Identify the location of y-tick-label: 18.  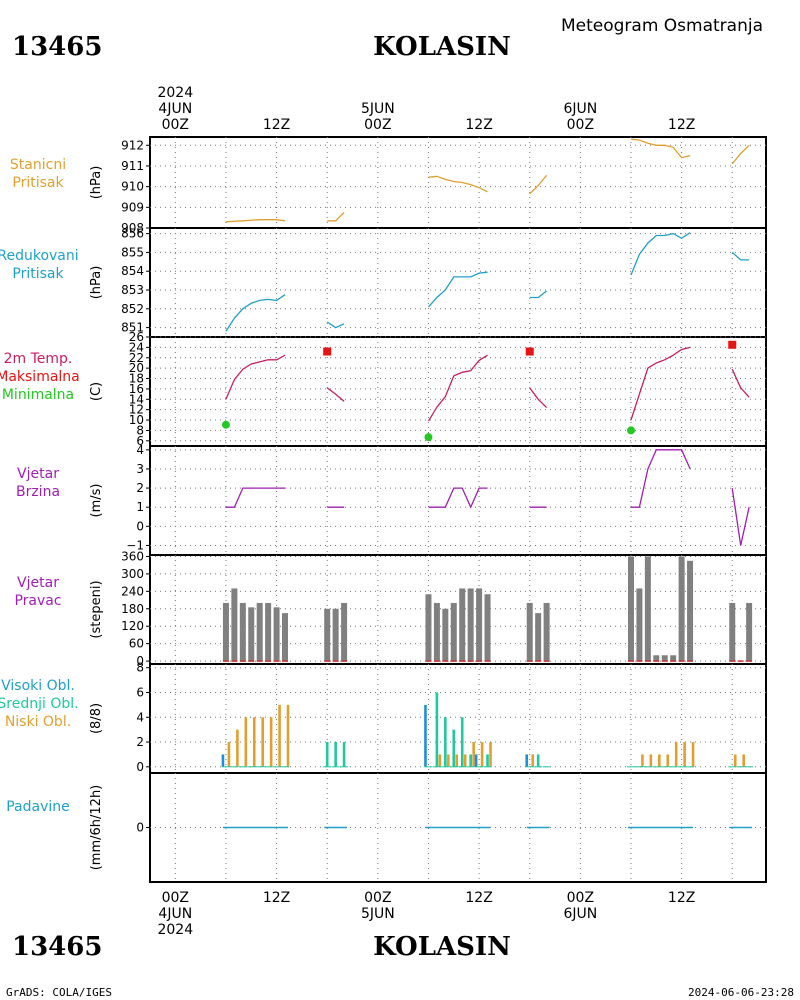
(136, 379).